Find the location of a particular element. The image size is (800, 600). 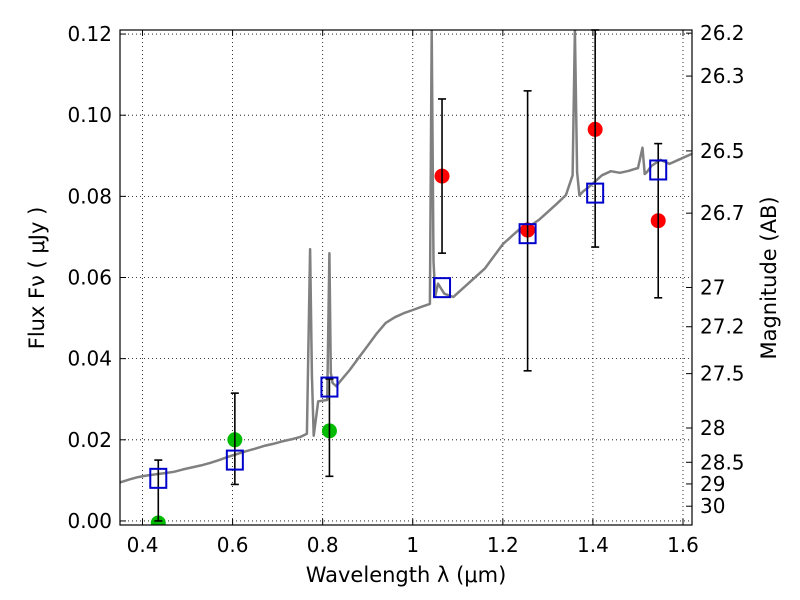

x-axis-label: Wavelength λ (μm) is located at coordinates (406, 575).